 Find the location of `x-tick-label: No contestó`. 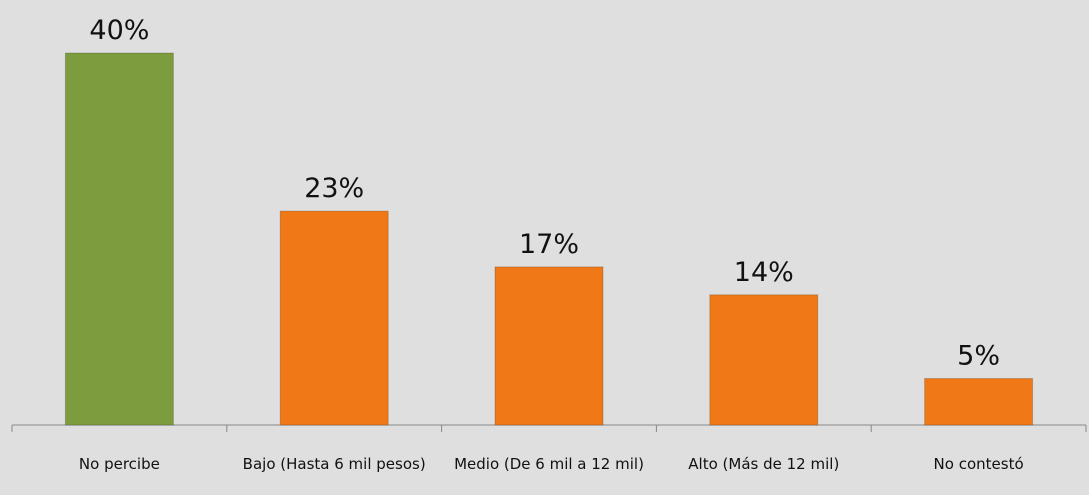

x-tick-label: No contestó is located at coordinates (978, 464).